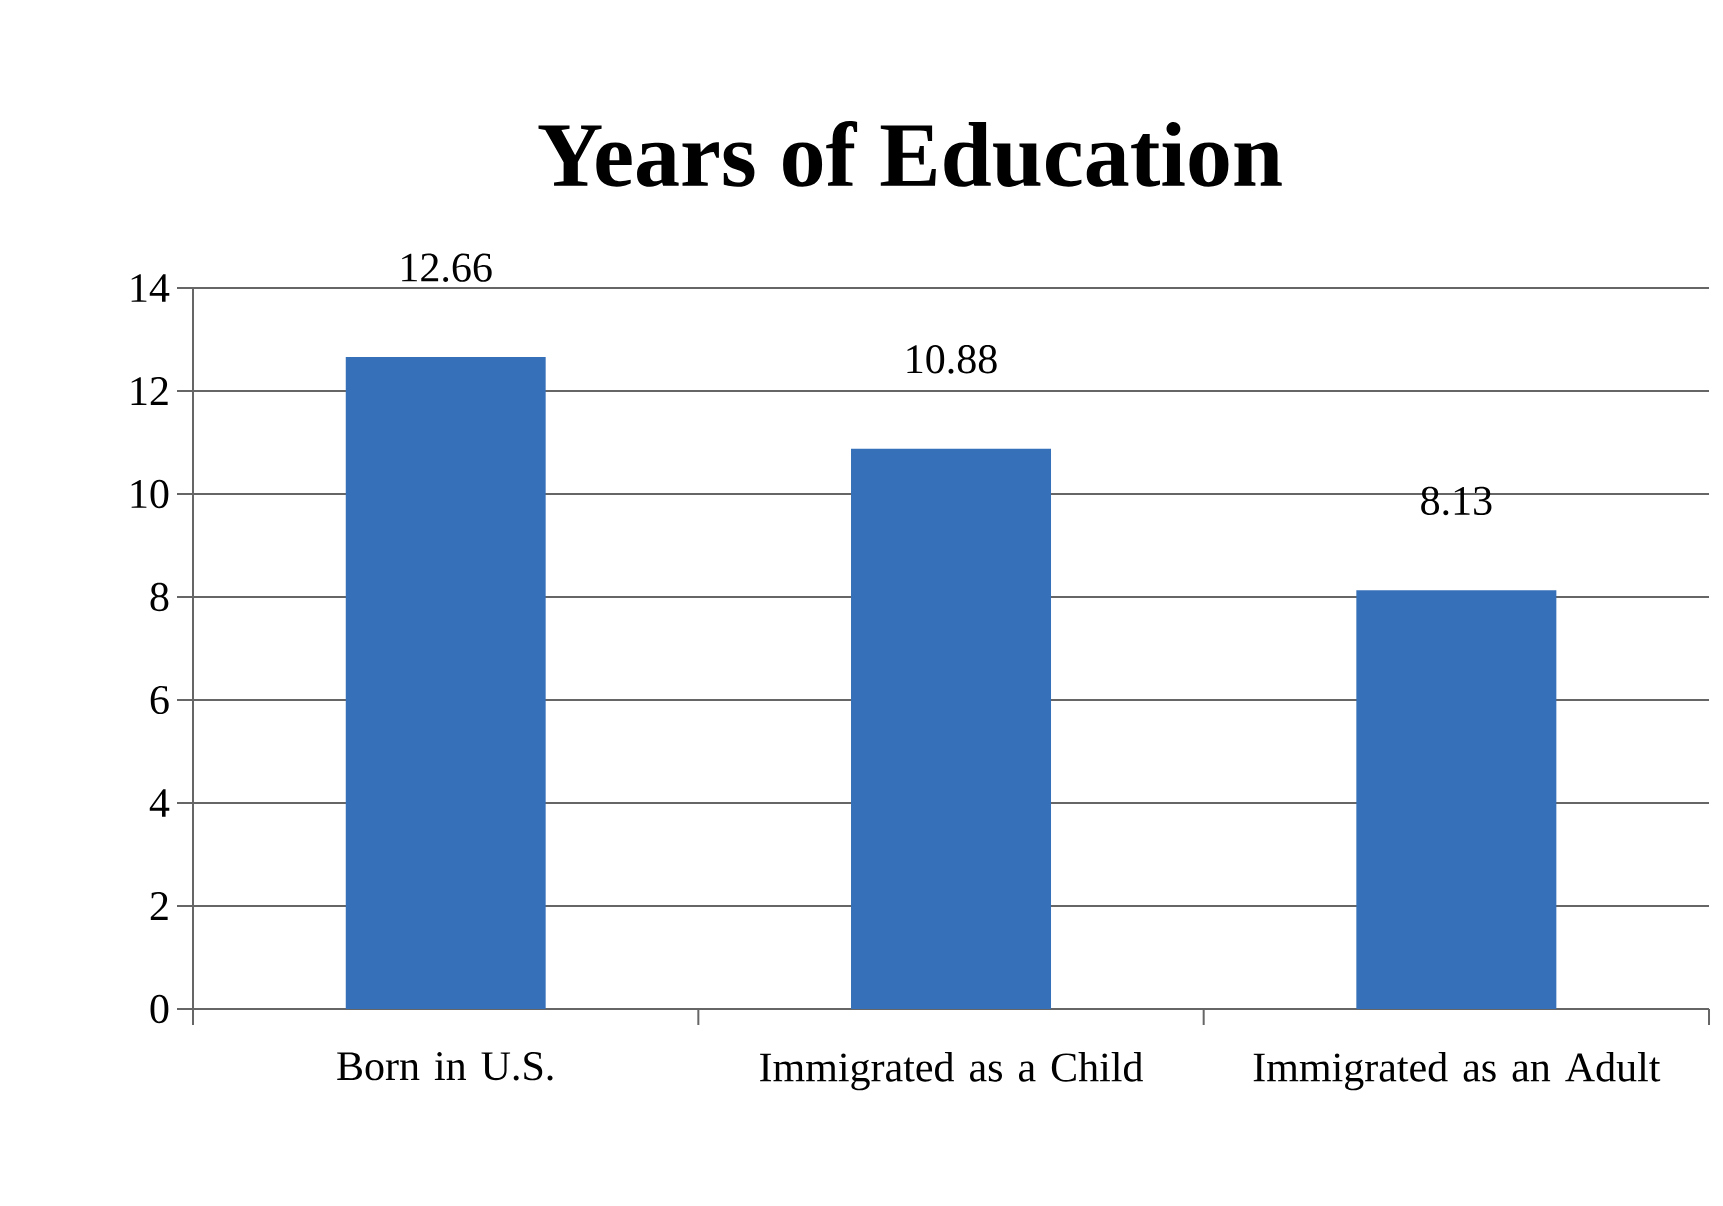 The image size is (1723, 1206). I want to click on y-tick-label: 2, so click(159, 906).